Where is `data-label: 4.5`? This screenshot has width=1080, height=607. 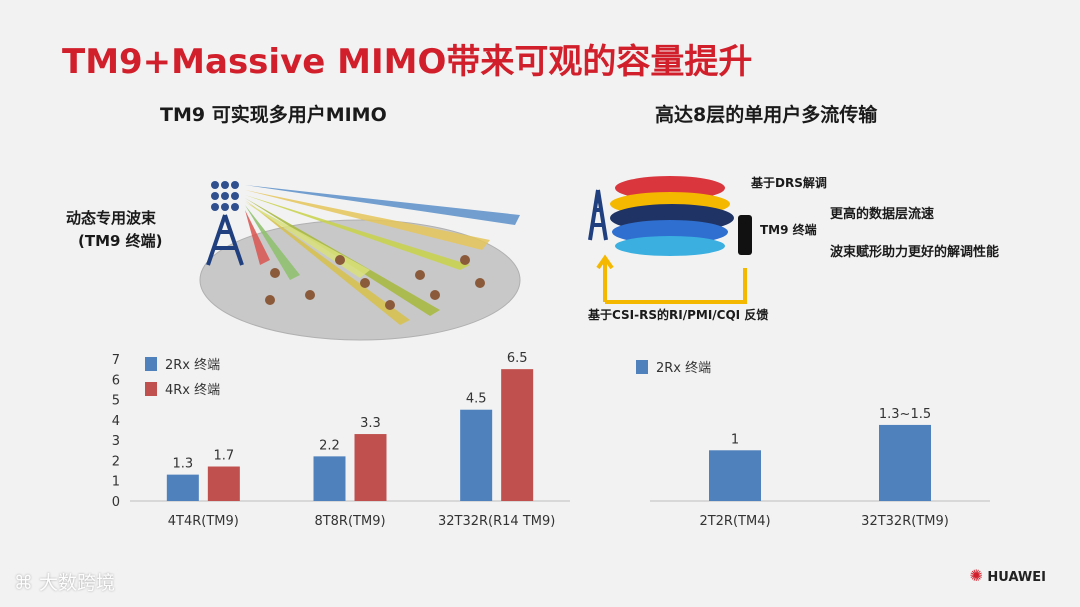
data-label: 4.5 is located at coordinates (476, 399).